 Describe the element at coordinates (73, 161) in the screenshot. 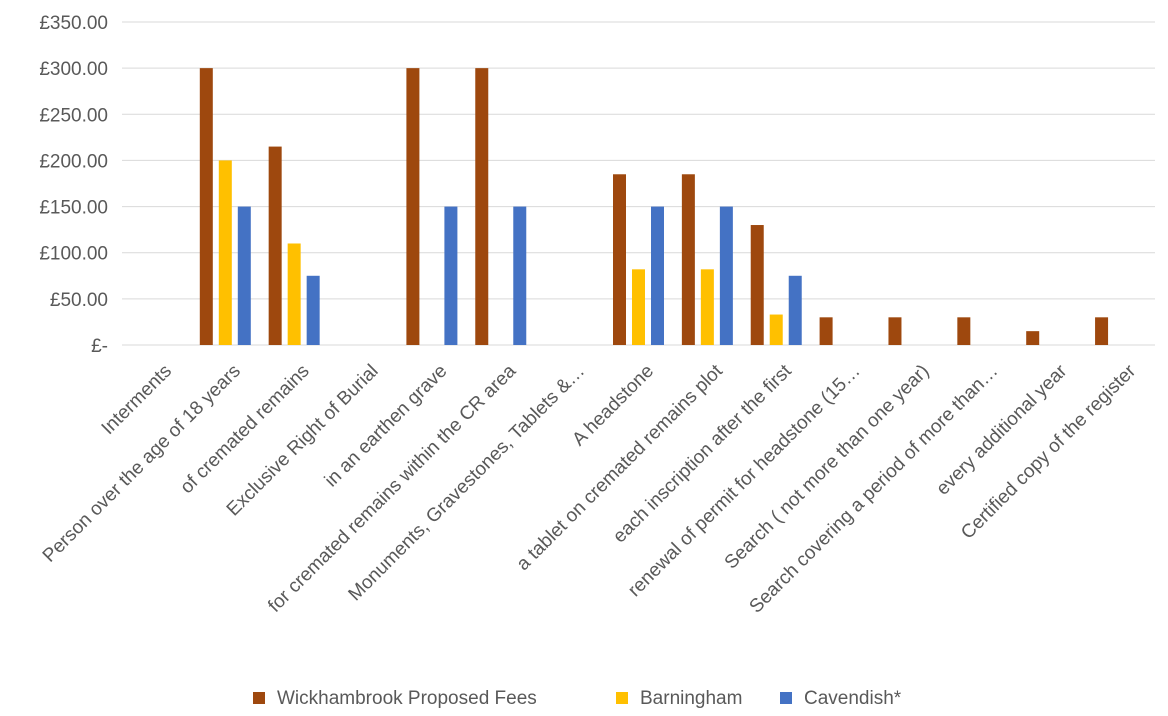

I see `y-tick-label: £200.00` at that location.